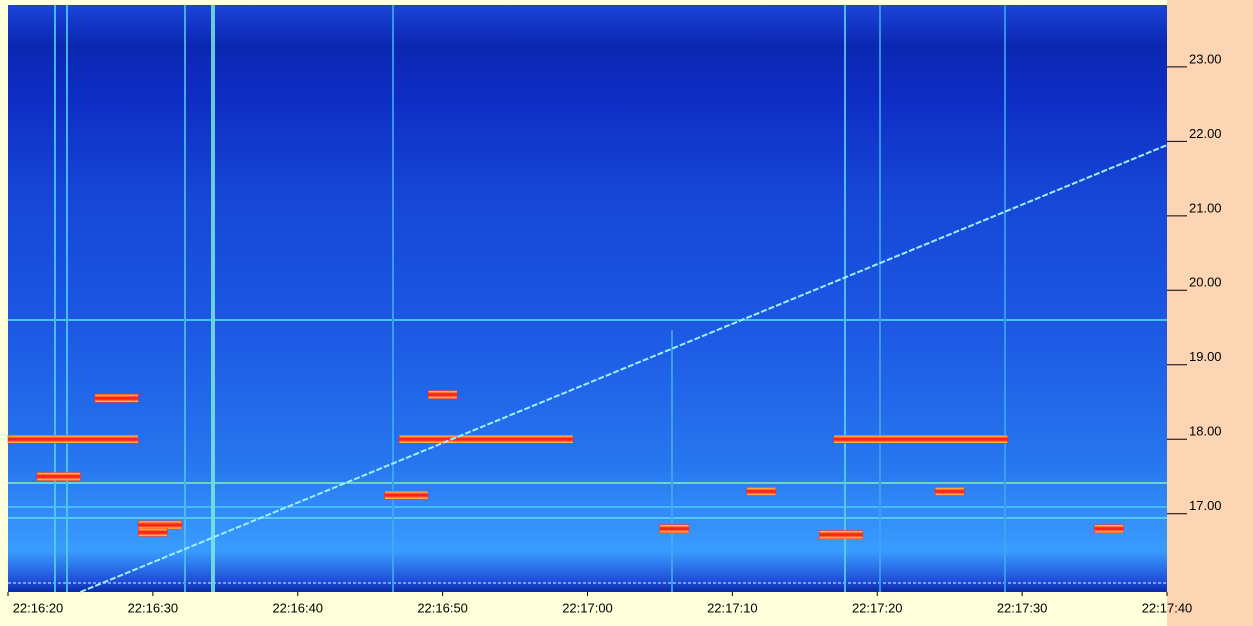 The height and width of the screenshot is (626, 1253). What do you see at coordinates (1205, 207) in the screenshot?
I see `y-tick-label: 21.00` at bounding box center [1205, 207].